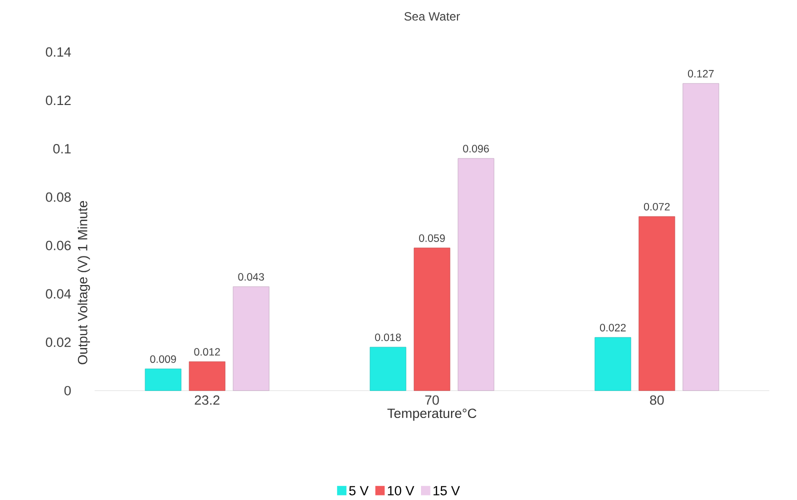 This screenshot has height=500, width=797. Describe the element at coordinates (163, 359) in the screenshot. I see `data-label: 0.009` at that location.